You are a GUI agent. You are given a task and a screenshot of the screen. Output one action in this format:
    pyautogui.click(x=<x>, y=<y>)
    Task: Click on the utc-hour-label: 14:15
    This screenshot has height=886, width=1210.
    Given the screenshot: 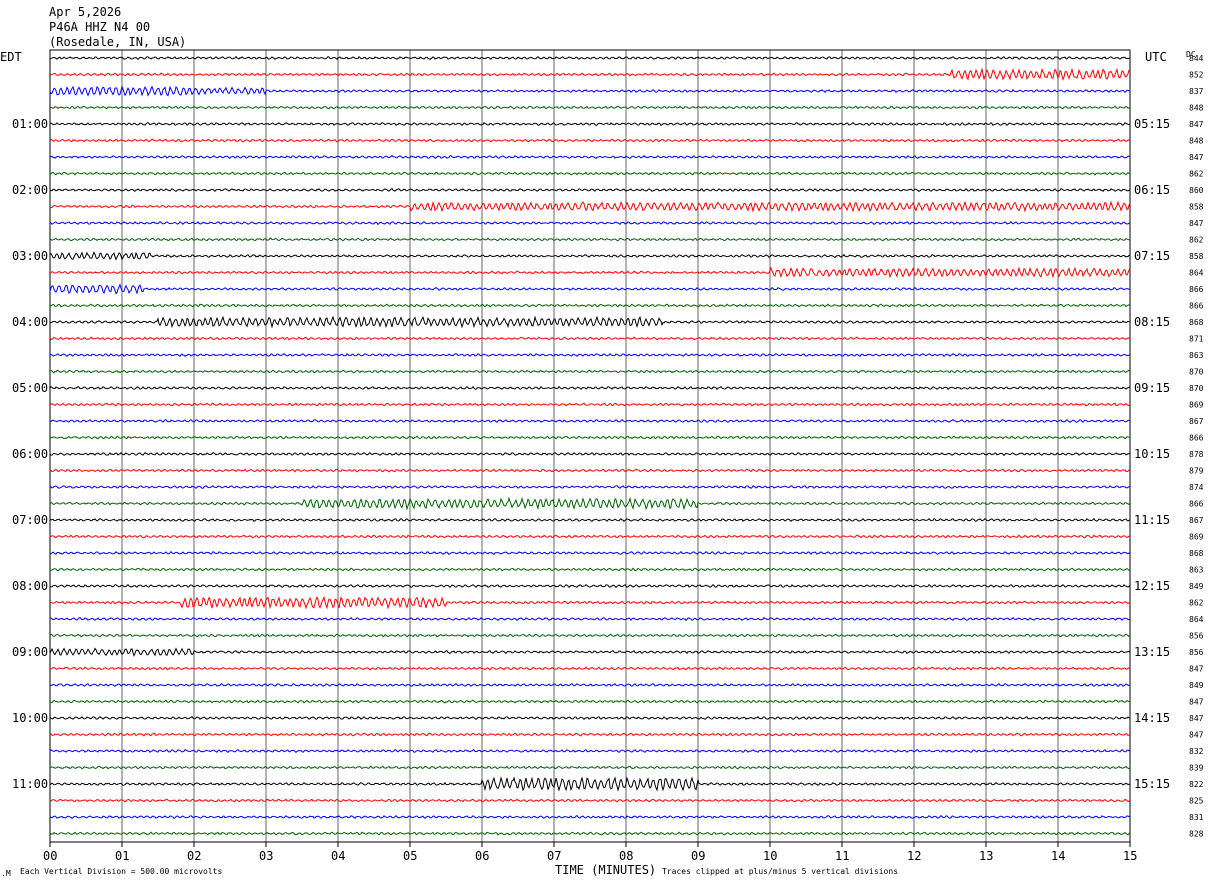 What is the action you would take?
    pyautogui.click(x=1152, y=718)
    